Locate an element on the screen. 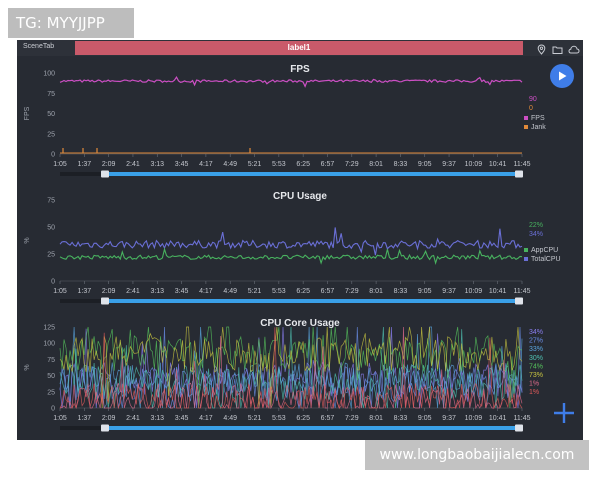 The width and height of the screenshot is (600, 480). scene-tab: SceneTab is located at coordinates (39, 46).